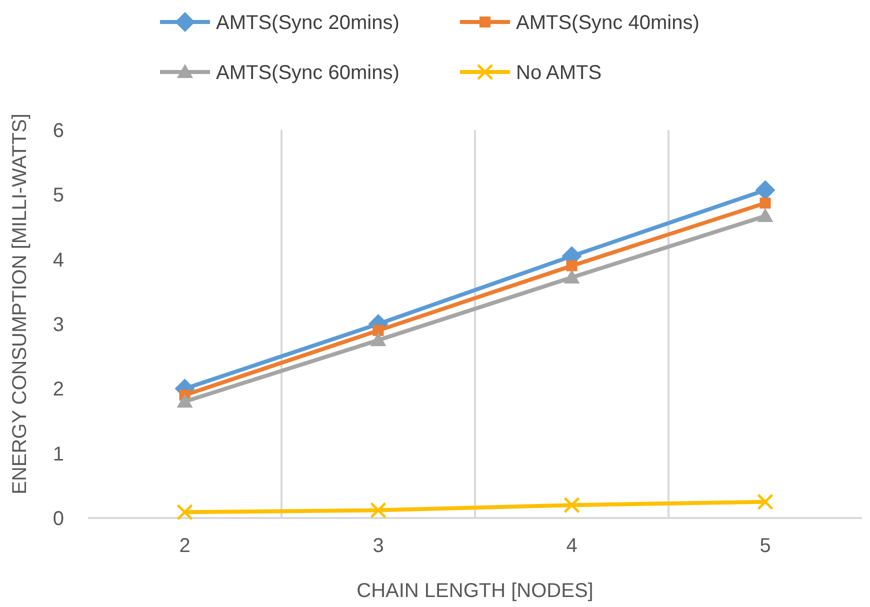  What do you see at coordinates (572, 546) in the screenshot?
I see `x-tick-label: 4` at bounding box center [572, 546].